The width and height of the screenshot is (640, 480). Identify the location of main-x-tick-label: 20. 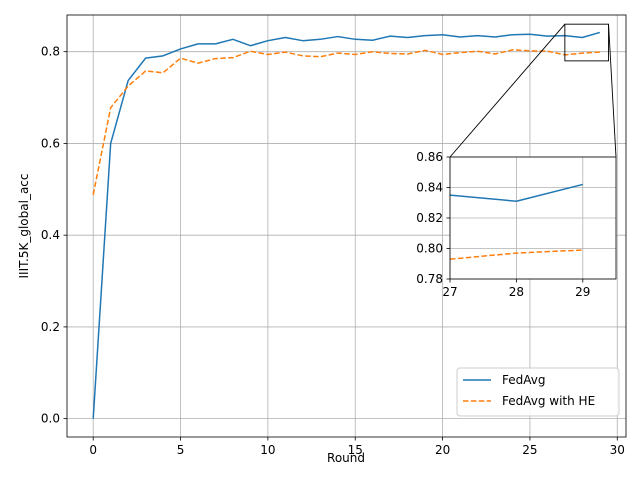
(442, 450).